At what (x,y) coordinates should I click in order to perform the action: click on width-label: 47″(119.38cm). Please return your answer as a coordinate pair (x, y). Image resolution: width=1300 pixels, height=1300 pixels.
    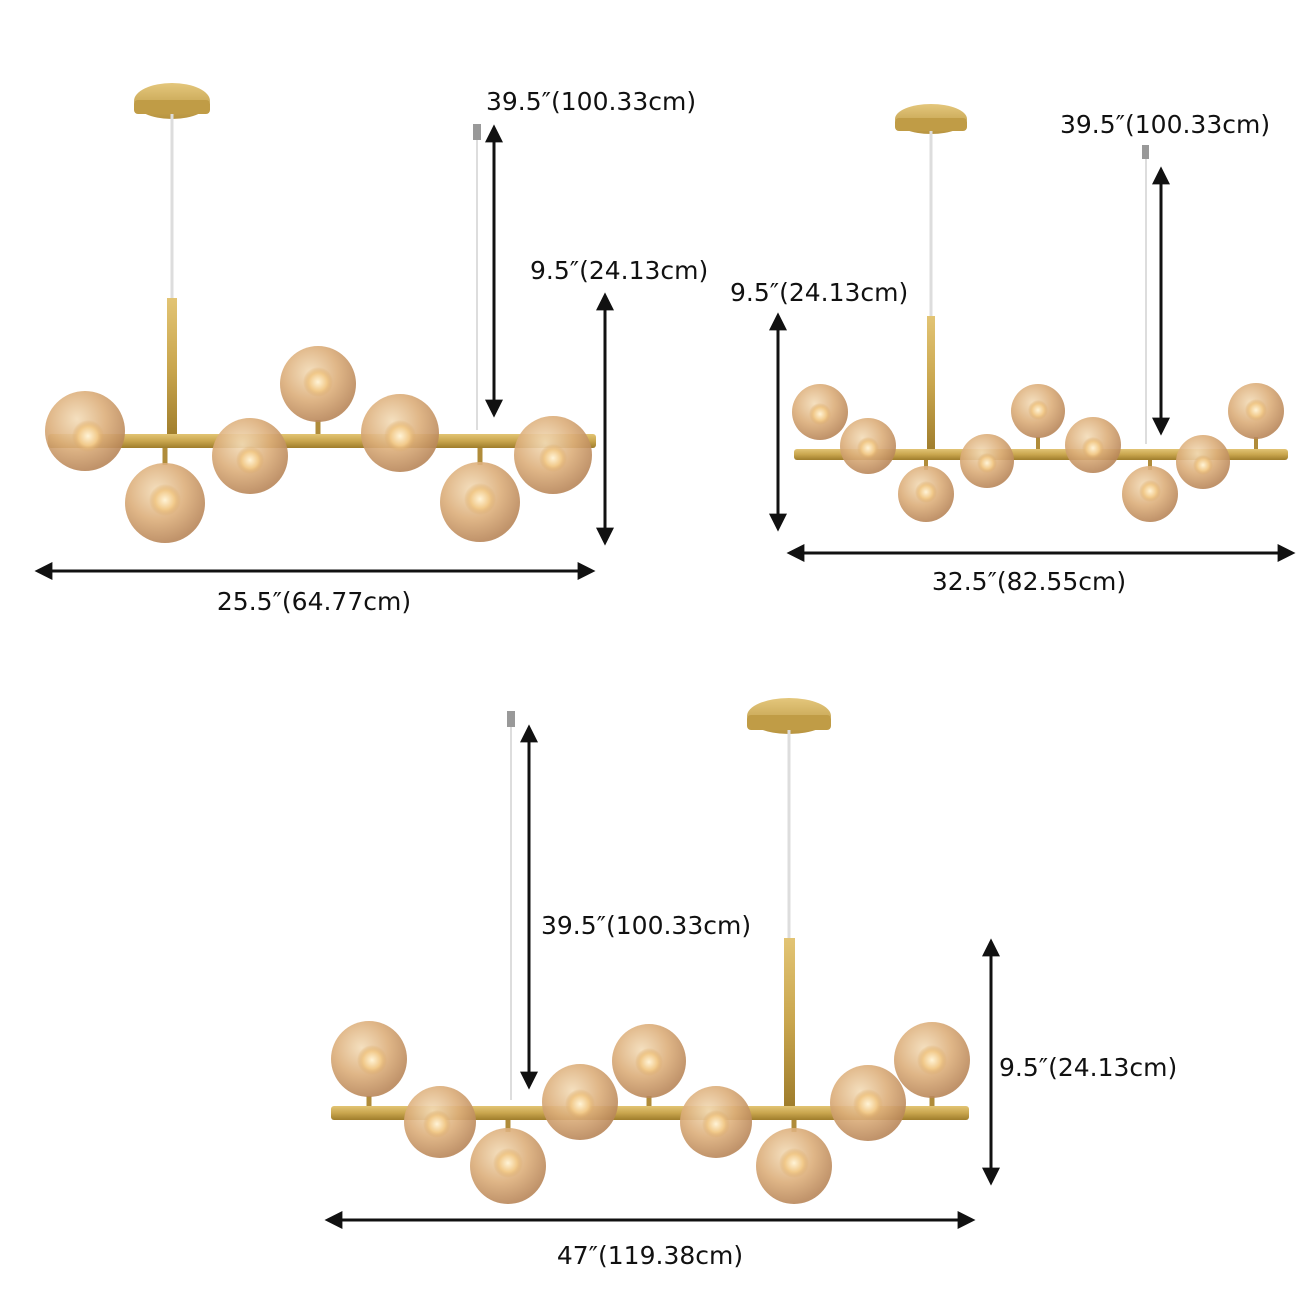
    Looking at the image, I should click on (650, 1255).